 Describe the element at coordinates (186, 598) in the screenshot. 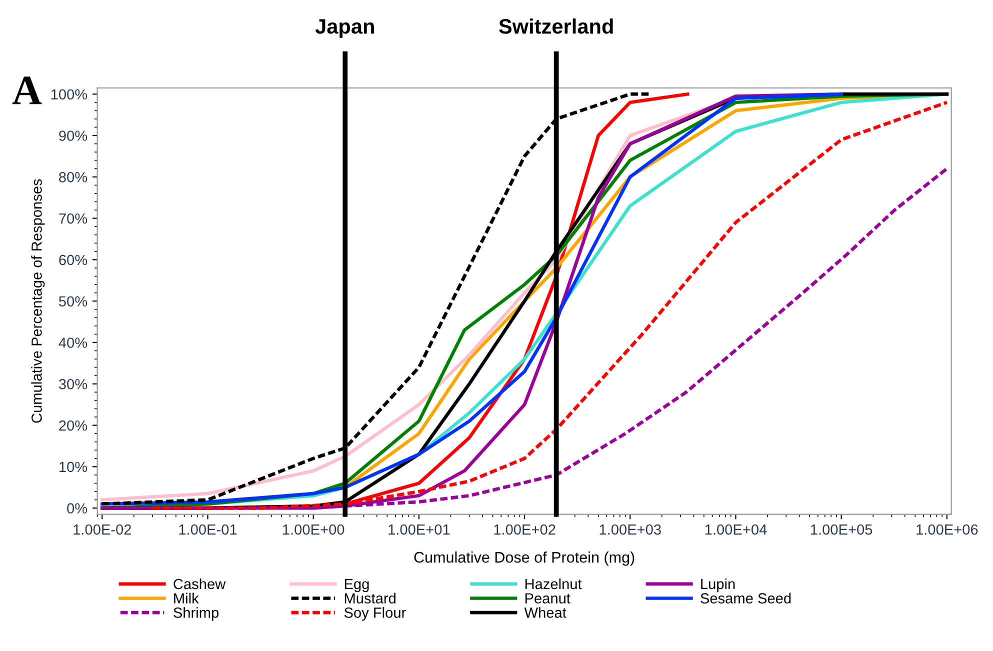

I see `legend-label: Milk` at that location.